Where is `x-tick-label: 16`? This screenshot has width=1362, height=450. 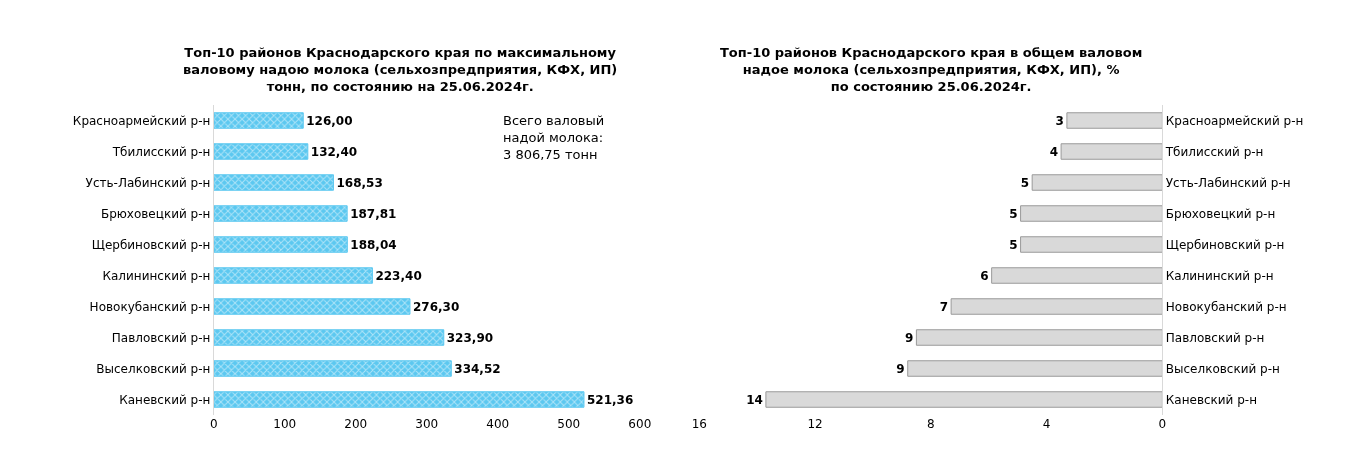
x-tick-label: 16 is located at coordinates (699, 424).